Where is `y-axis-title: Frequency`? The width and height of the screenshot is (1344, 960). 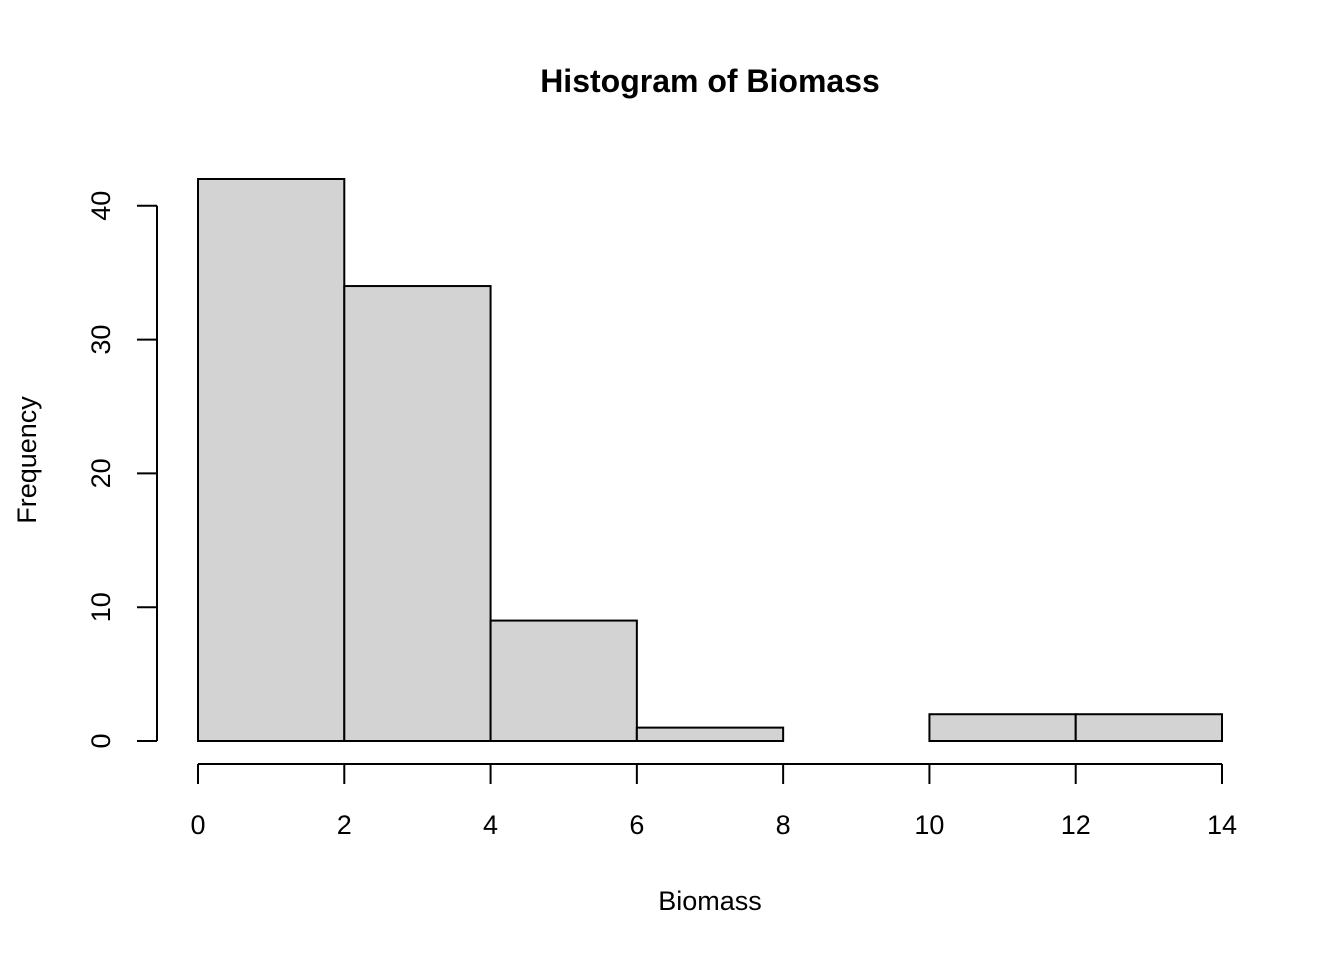 y-axis-title: Frequency is located at coordinates (27, 460).